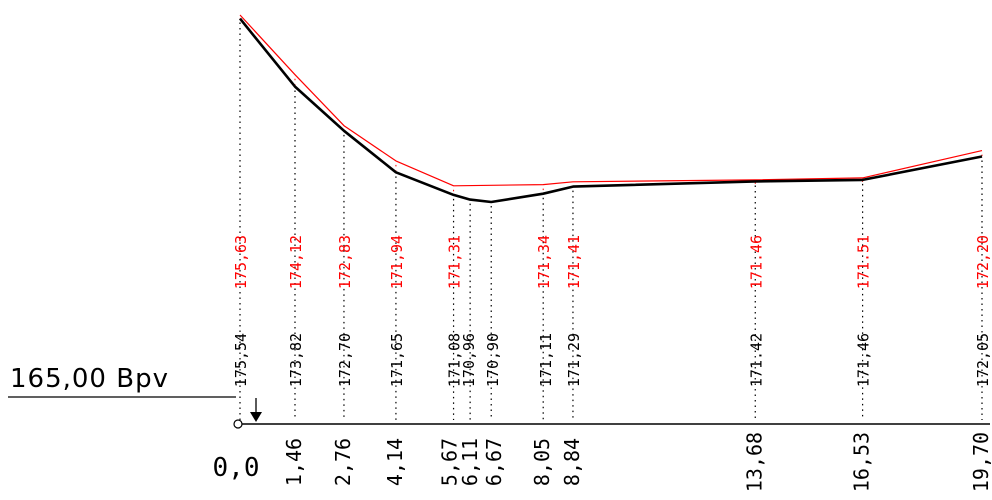 The image size is (992, 500). What do you see at coordinates (455, 262) in the screenshot?
I see `red-value-label: 171,31` at bounding box center [455, 262].